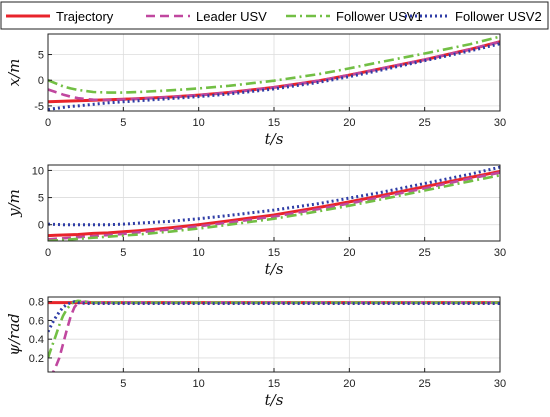 The image size is (550, 417). Describe the element at coordinates (36, 359) in the screenshot. I see `y-tick-label: 0.2` at that location.